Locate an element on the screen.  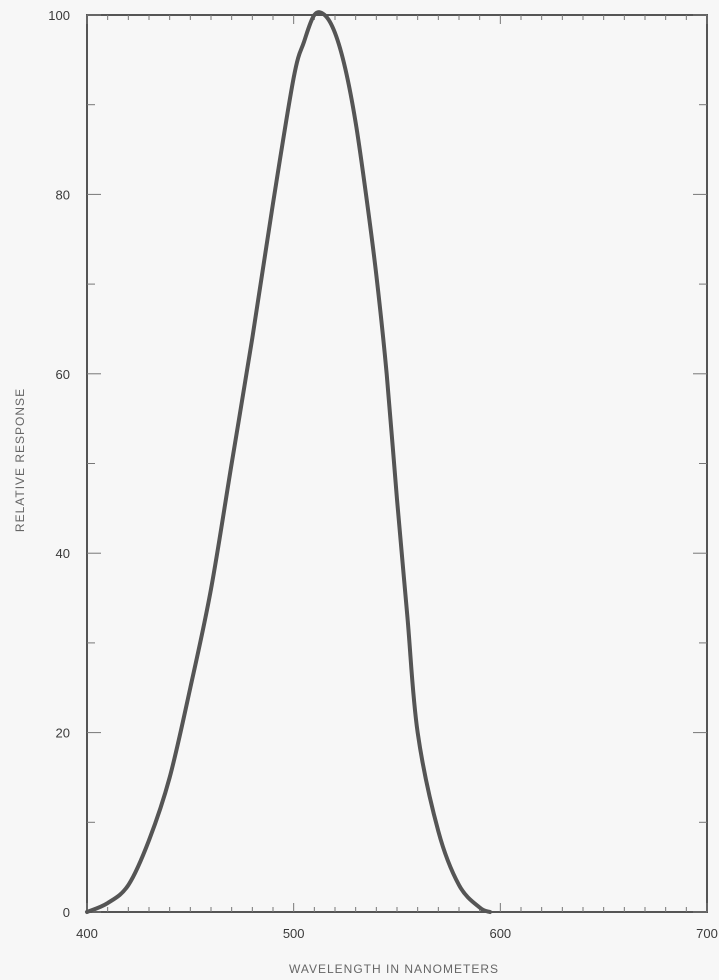
x-tick-label: 700 is located at coordinates (707, 933).